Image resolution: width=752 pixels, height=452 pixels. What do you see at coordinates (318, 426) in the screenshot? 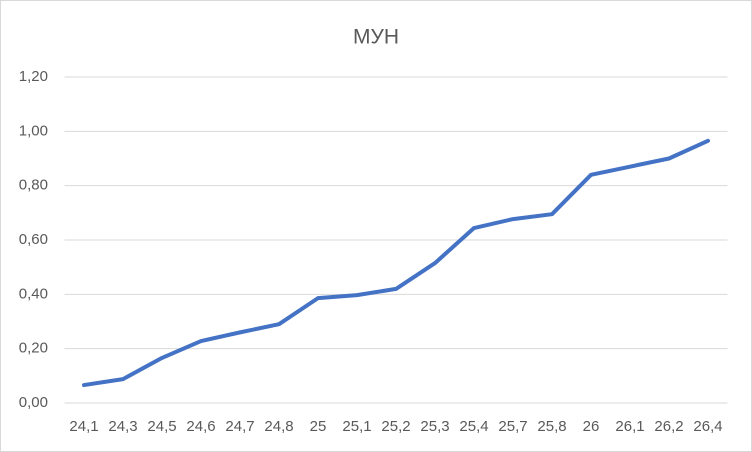
I see `x-tick-label: 25` at bounding box center [318, 426].